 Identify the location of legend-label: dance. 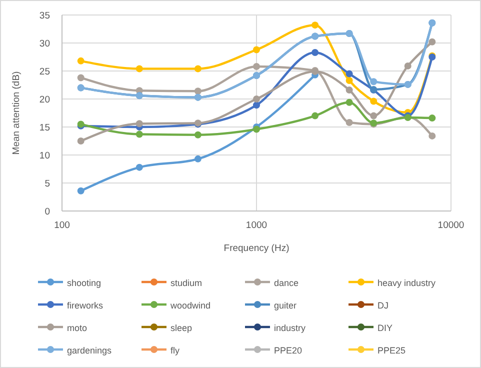
(286, 283).